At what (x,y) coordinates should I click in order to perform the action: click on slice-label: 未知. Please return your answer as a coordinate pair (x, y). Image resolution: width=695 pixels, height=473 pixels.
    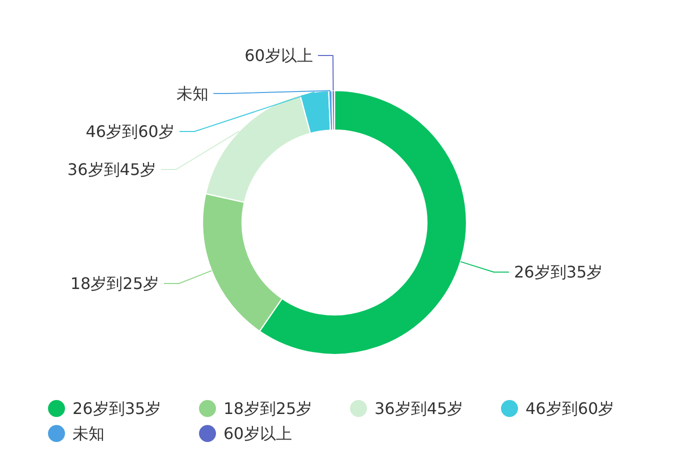
    Looking at the image, I should click on (192, 94).